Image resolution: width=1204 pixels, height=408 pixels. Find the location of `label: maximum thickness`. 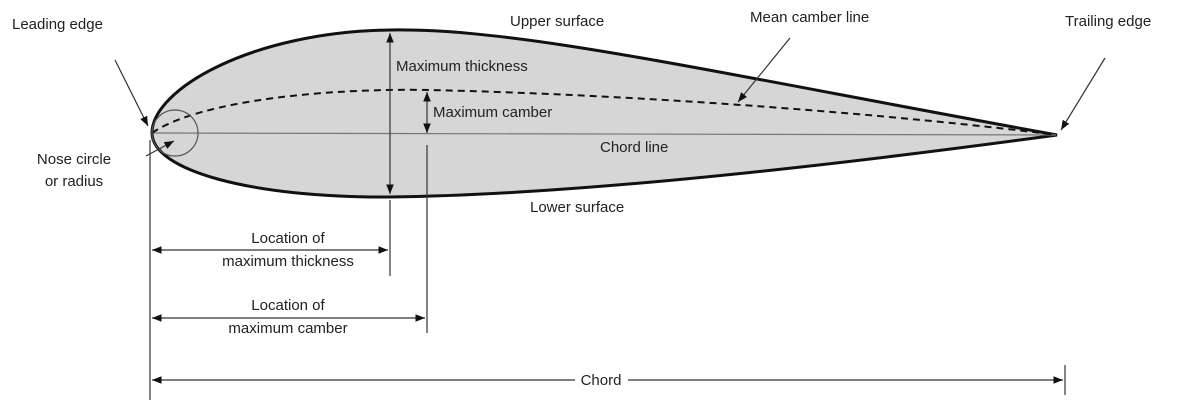

label: maximum thickness is located at coordinates (288, 261).